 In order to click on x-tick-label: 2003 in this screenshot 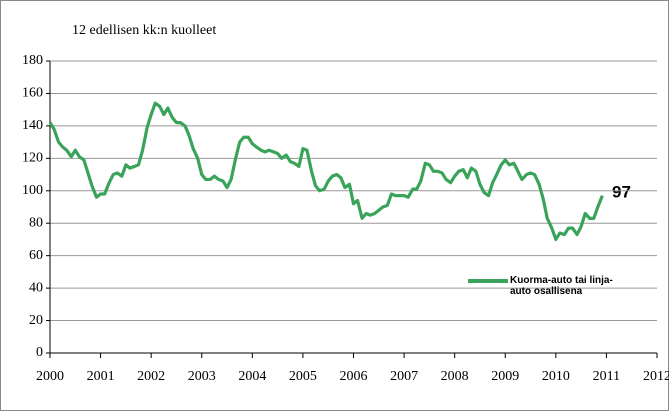, I will do `click(202, 376)`.